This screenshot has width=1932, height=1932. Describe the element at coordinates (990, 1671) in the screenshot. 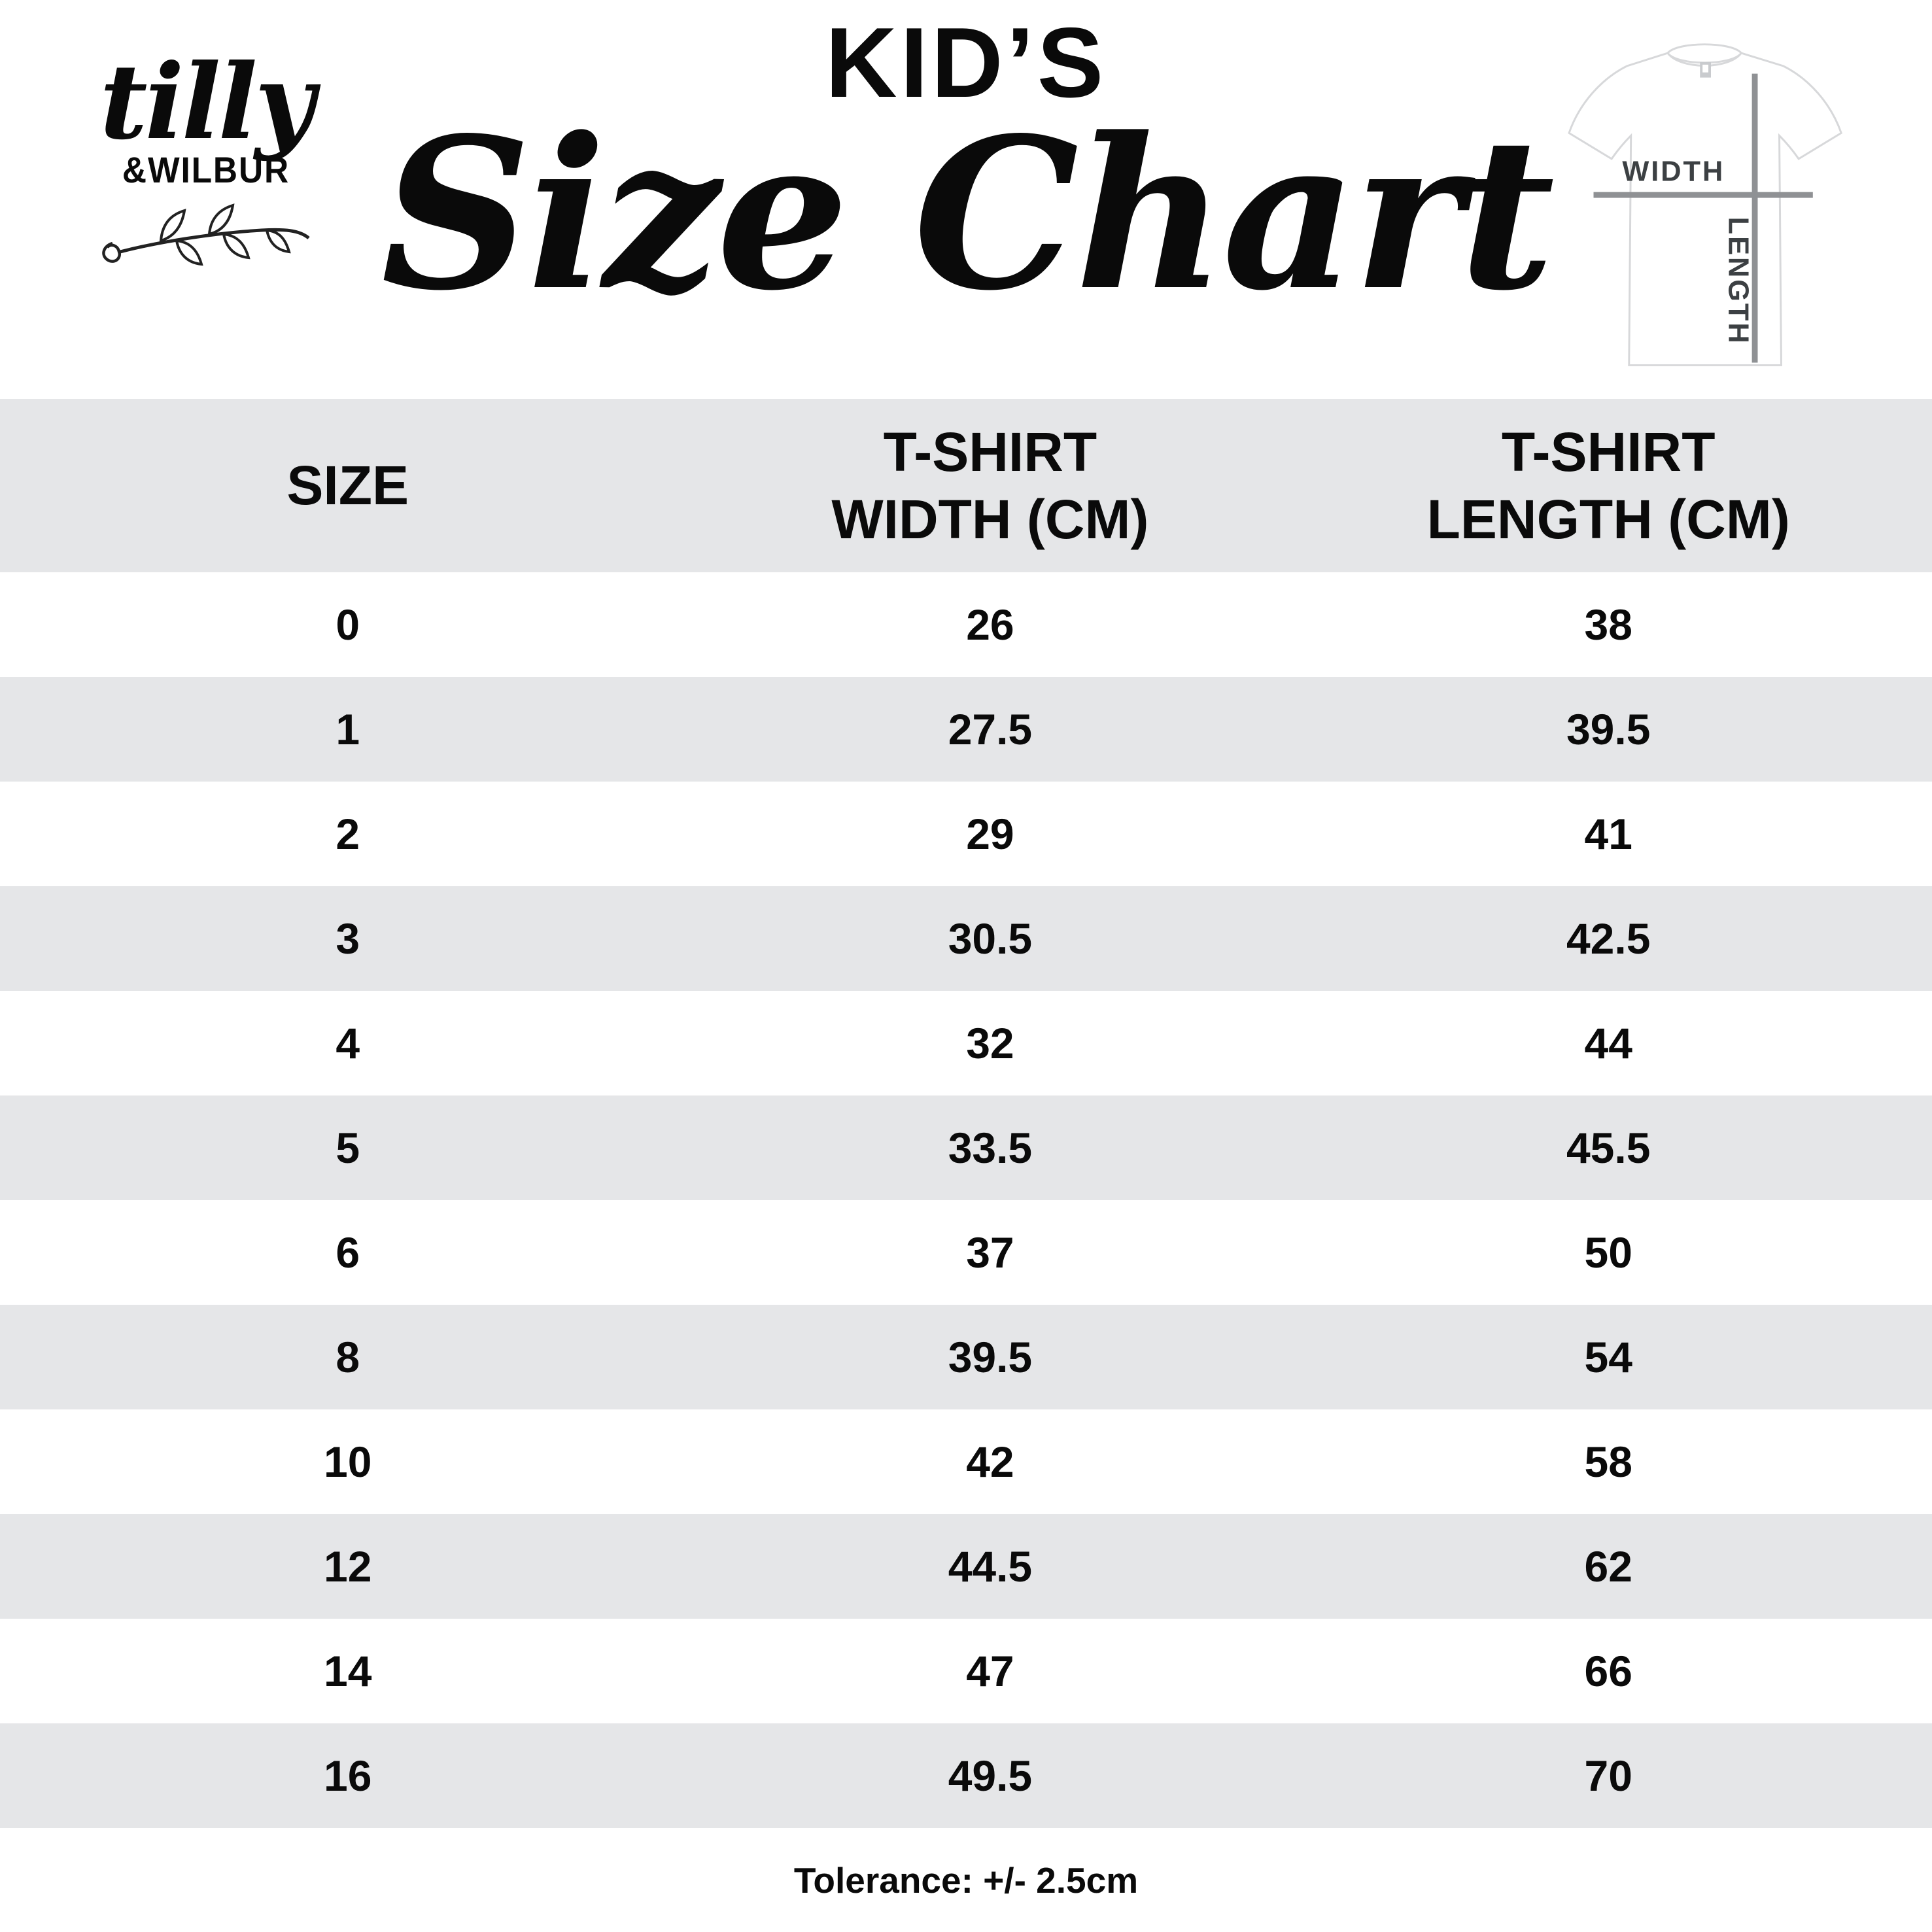

I see `width-cell: 47` at that location.